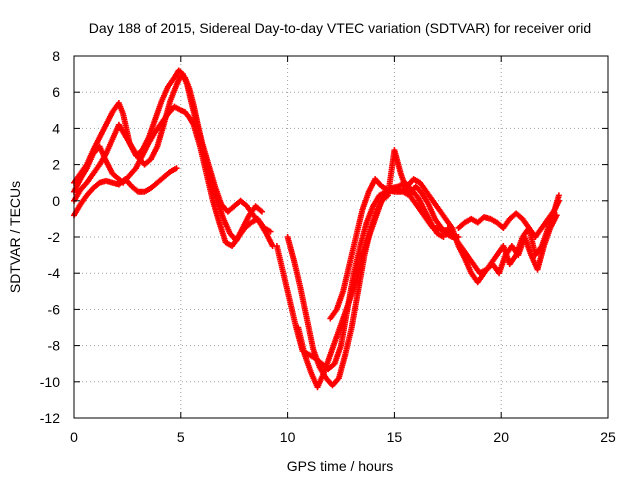 This screenshot has width=640, height=480. What do you see at coordinates (15, 237) in the screenshot?
I see `y-axis-label: SDTVAR / TECUs` at bounding box center [15, 237].